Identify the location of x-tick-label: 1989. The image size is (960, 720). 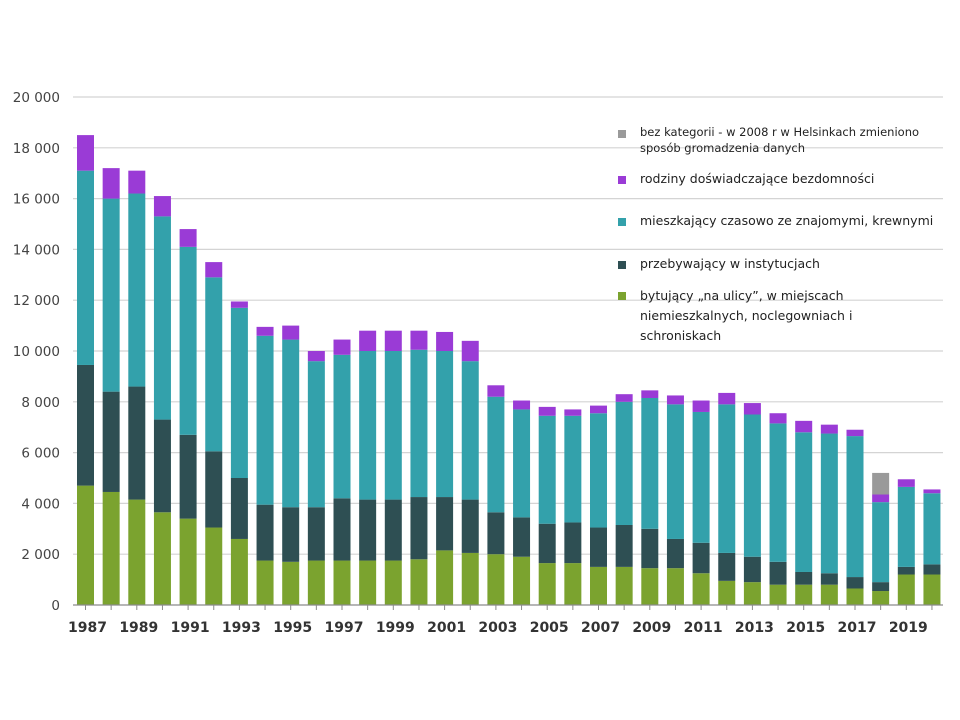
(138, 628).